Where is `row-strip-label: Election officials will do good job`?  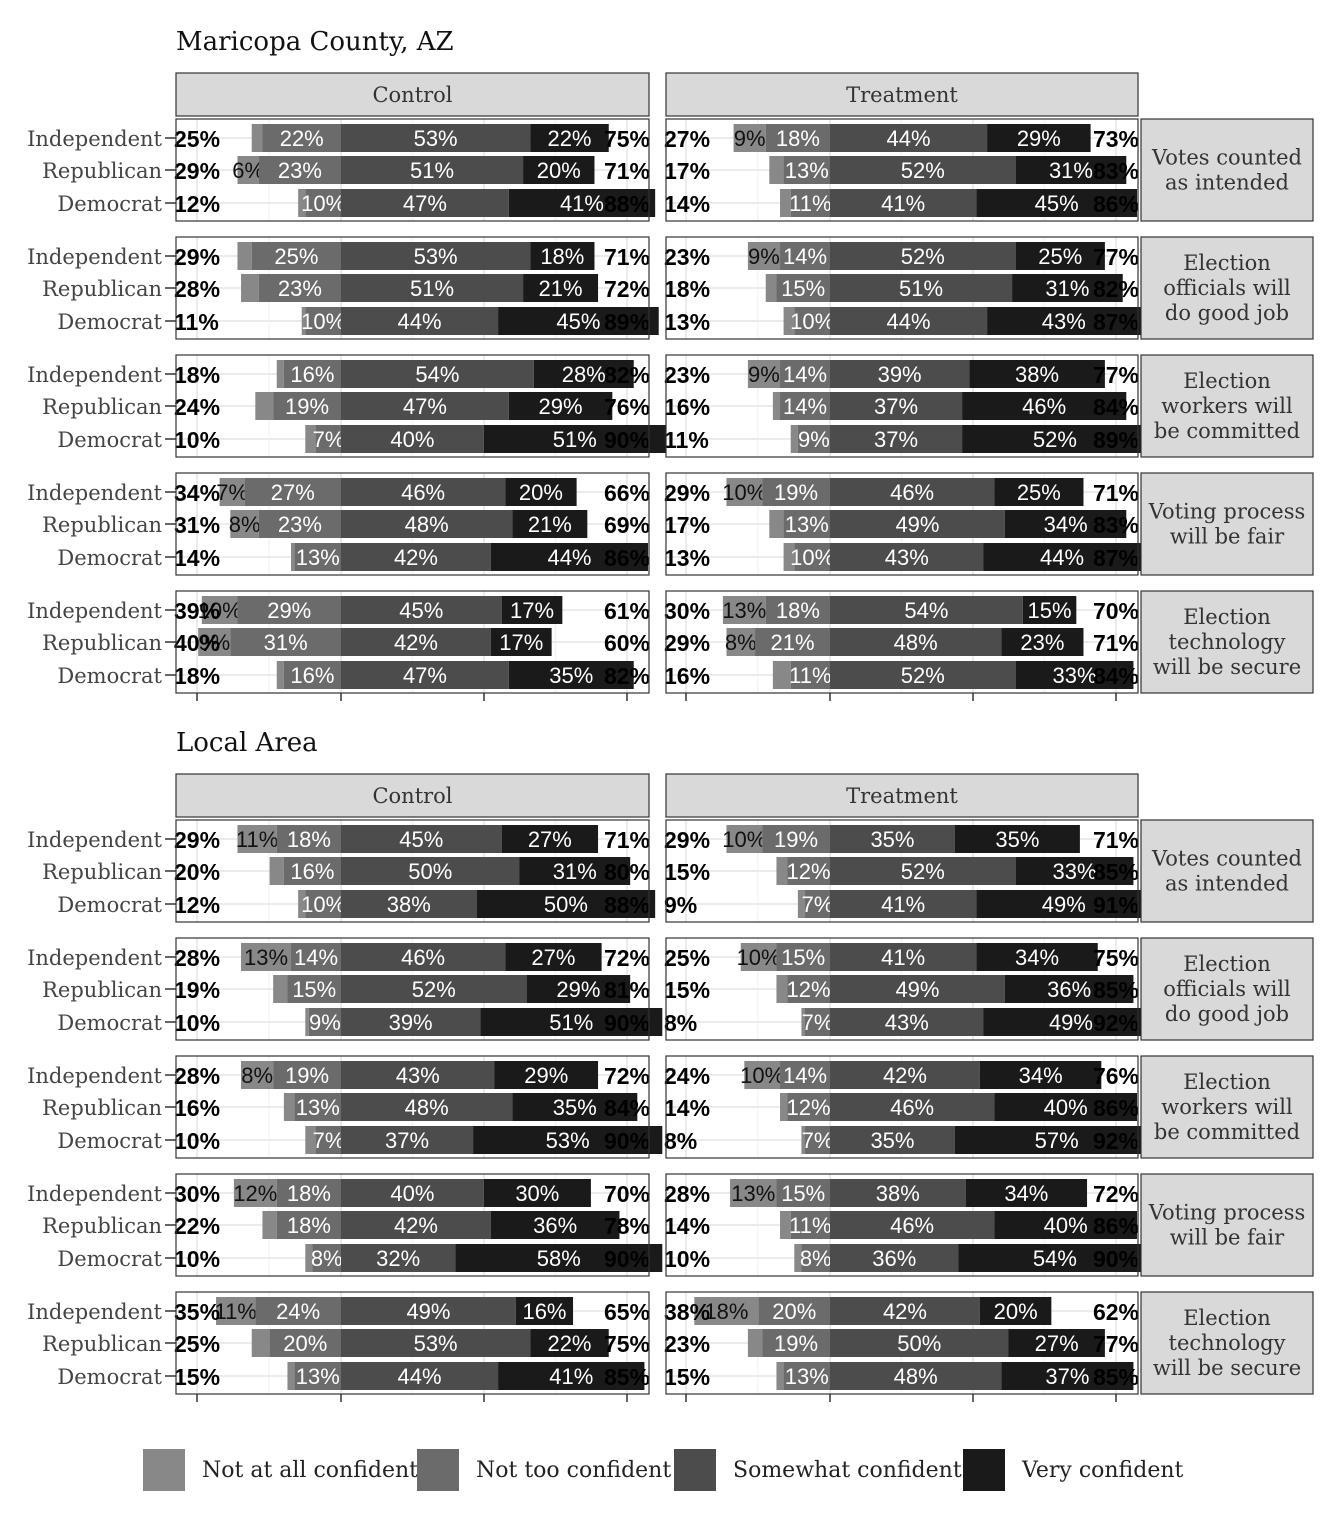 row-strip-label: Election officials will do good job is located at coordinates (1227, 989).